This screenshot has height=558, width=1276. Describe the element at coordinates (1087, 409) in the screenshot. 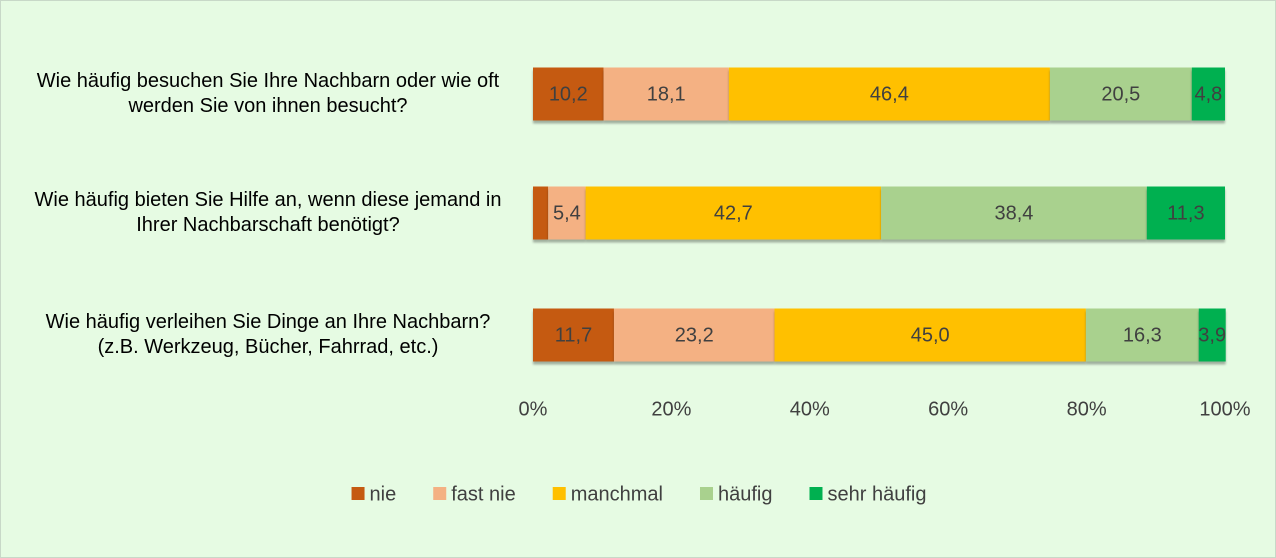

I see `x-tick-label: 80%` at that location.